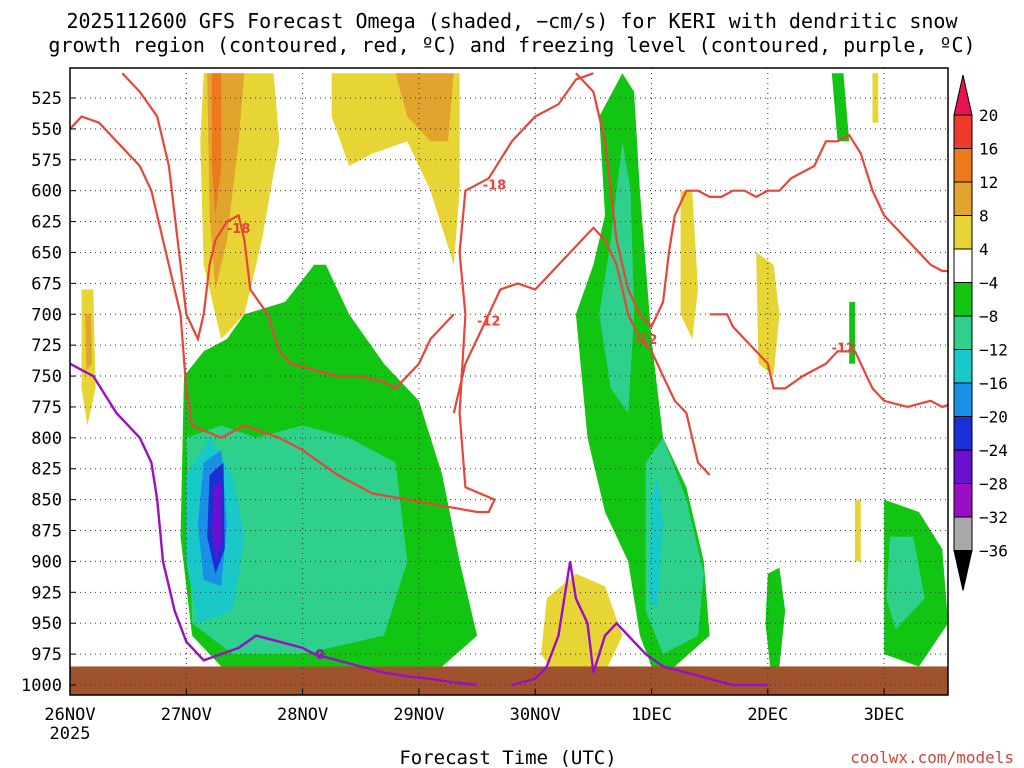  Describe the element at coordinates (988, 316) in the screenshot. I see `colorbar-tick-6: −8` at that location.